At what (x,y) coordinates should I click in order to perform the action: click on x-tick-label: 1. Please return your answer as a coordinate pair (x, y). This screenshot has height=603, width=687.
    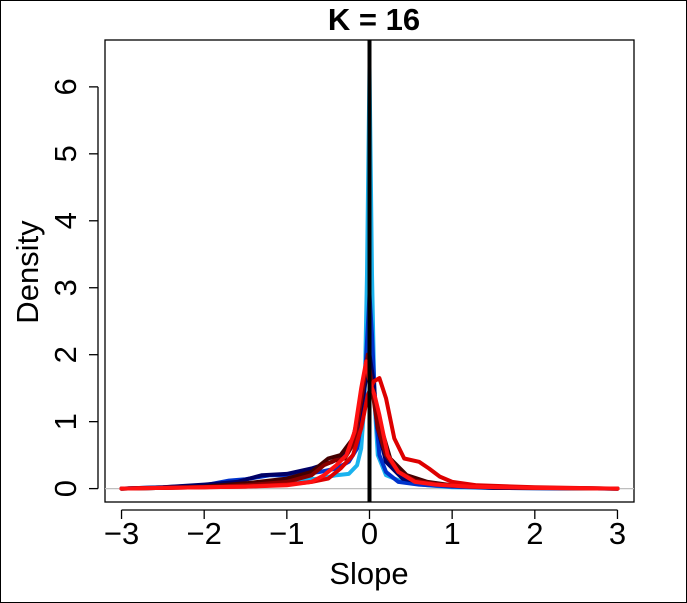
    Looking at the image, I should click on (452, 533).